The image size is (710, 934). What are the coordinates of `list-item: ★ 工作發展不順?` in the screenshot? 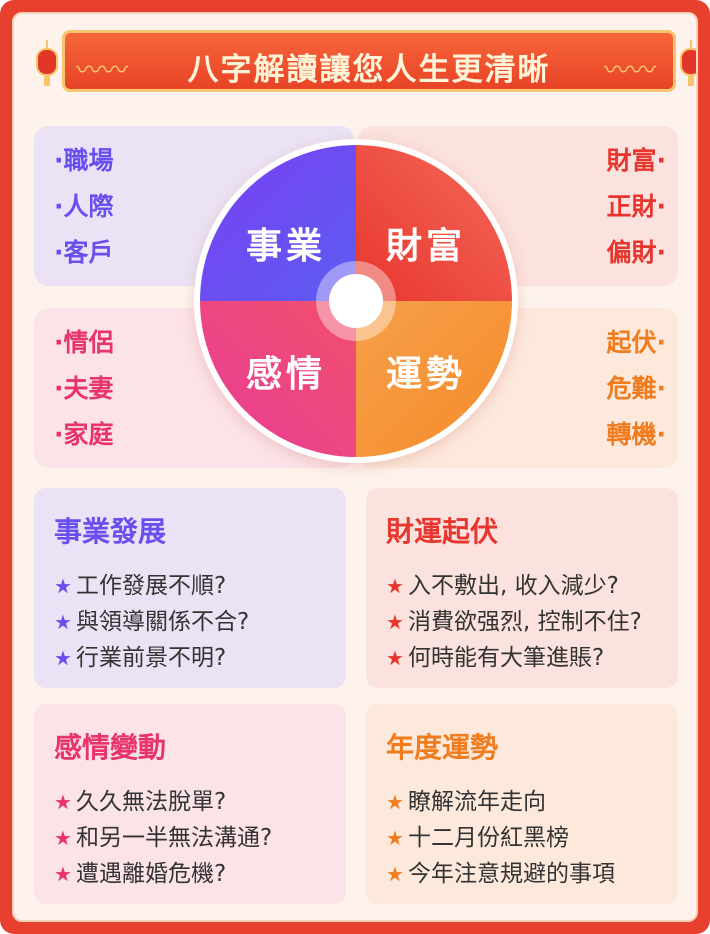 It's located at (140, 583).